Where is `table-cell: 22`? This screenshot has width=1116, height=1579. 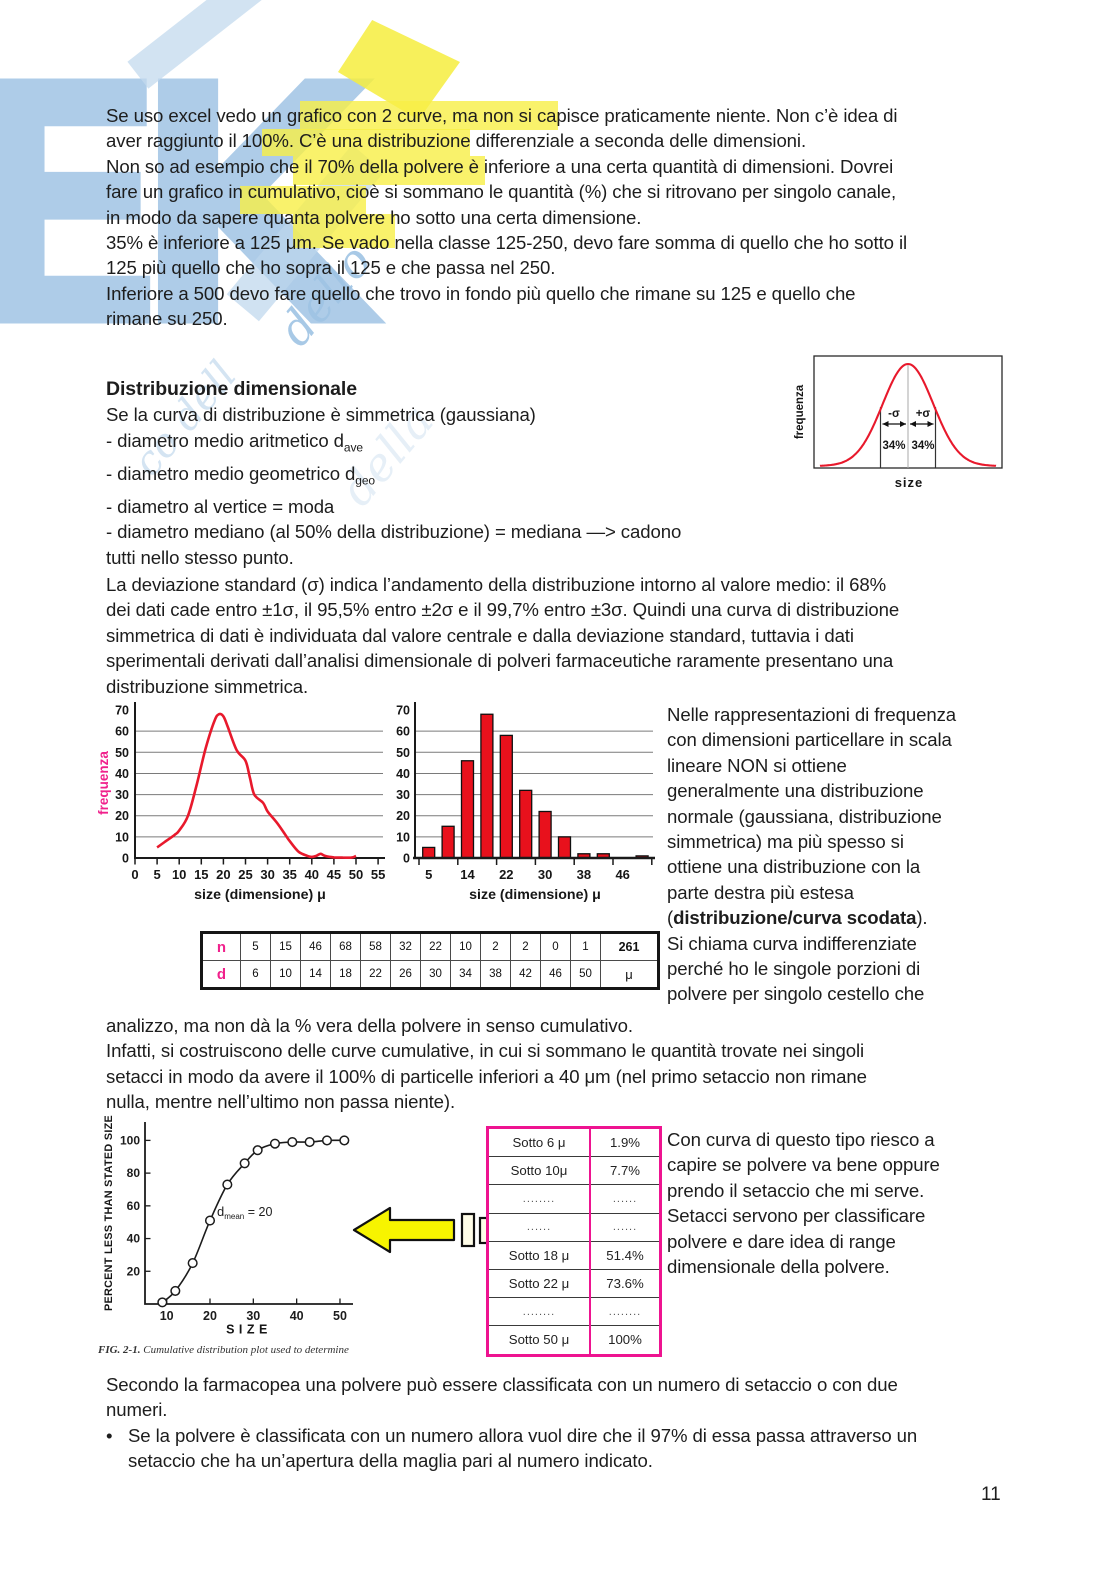 table-cell: 22 is located at coordinates (435, 946).